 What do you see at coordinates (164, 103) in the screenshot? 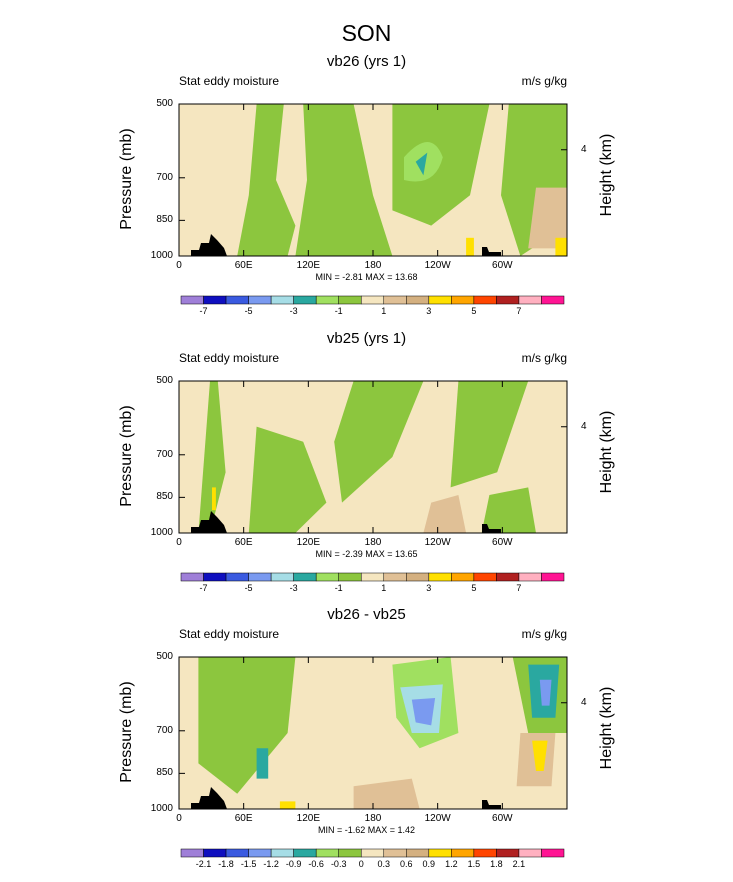
I see `y-tick-label: 500` at bounding box center [164, 103].